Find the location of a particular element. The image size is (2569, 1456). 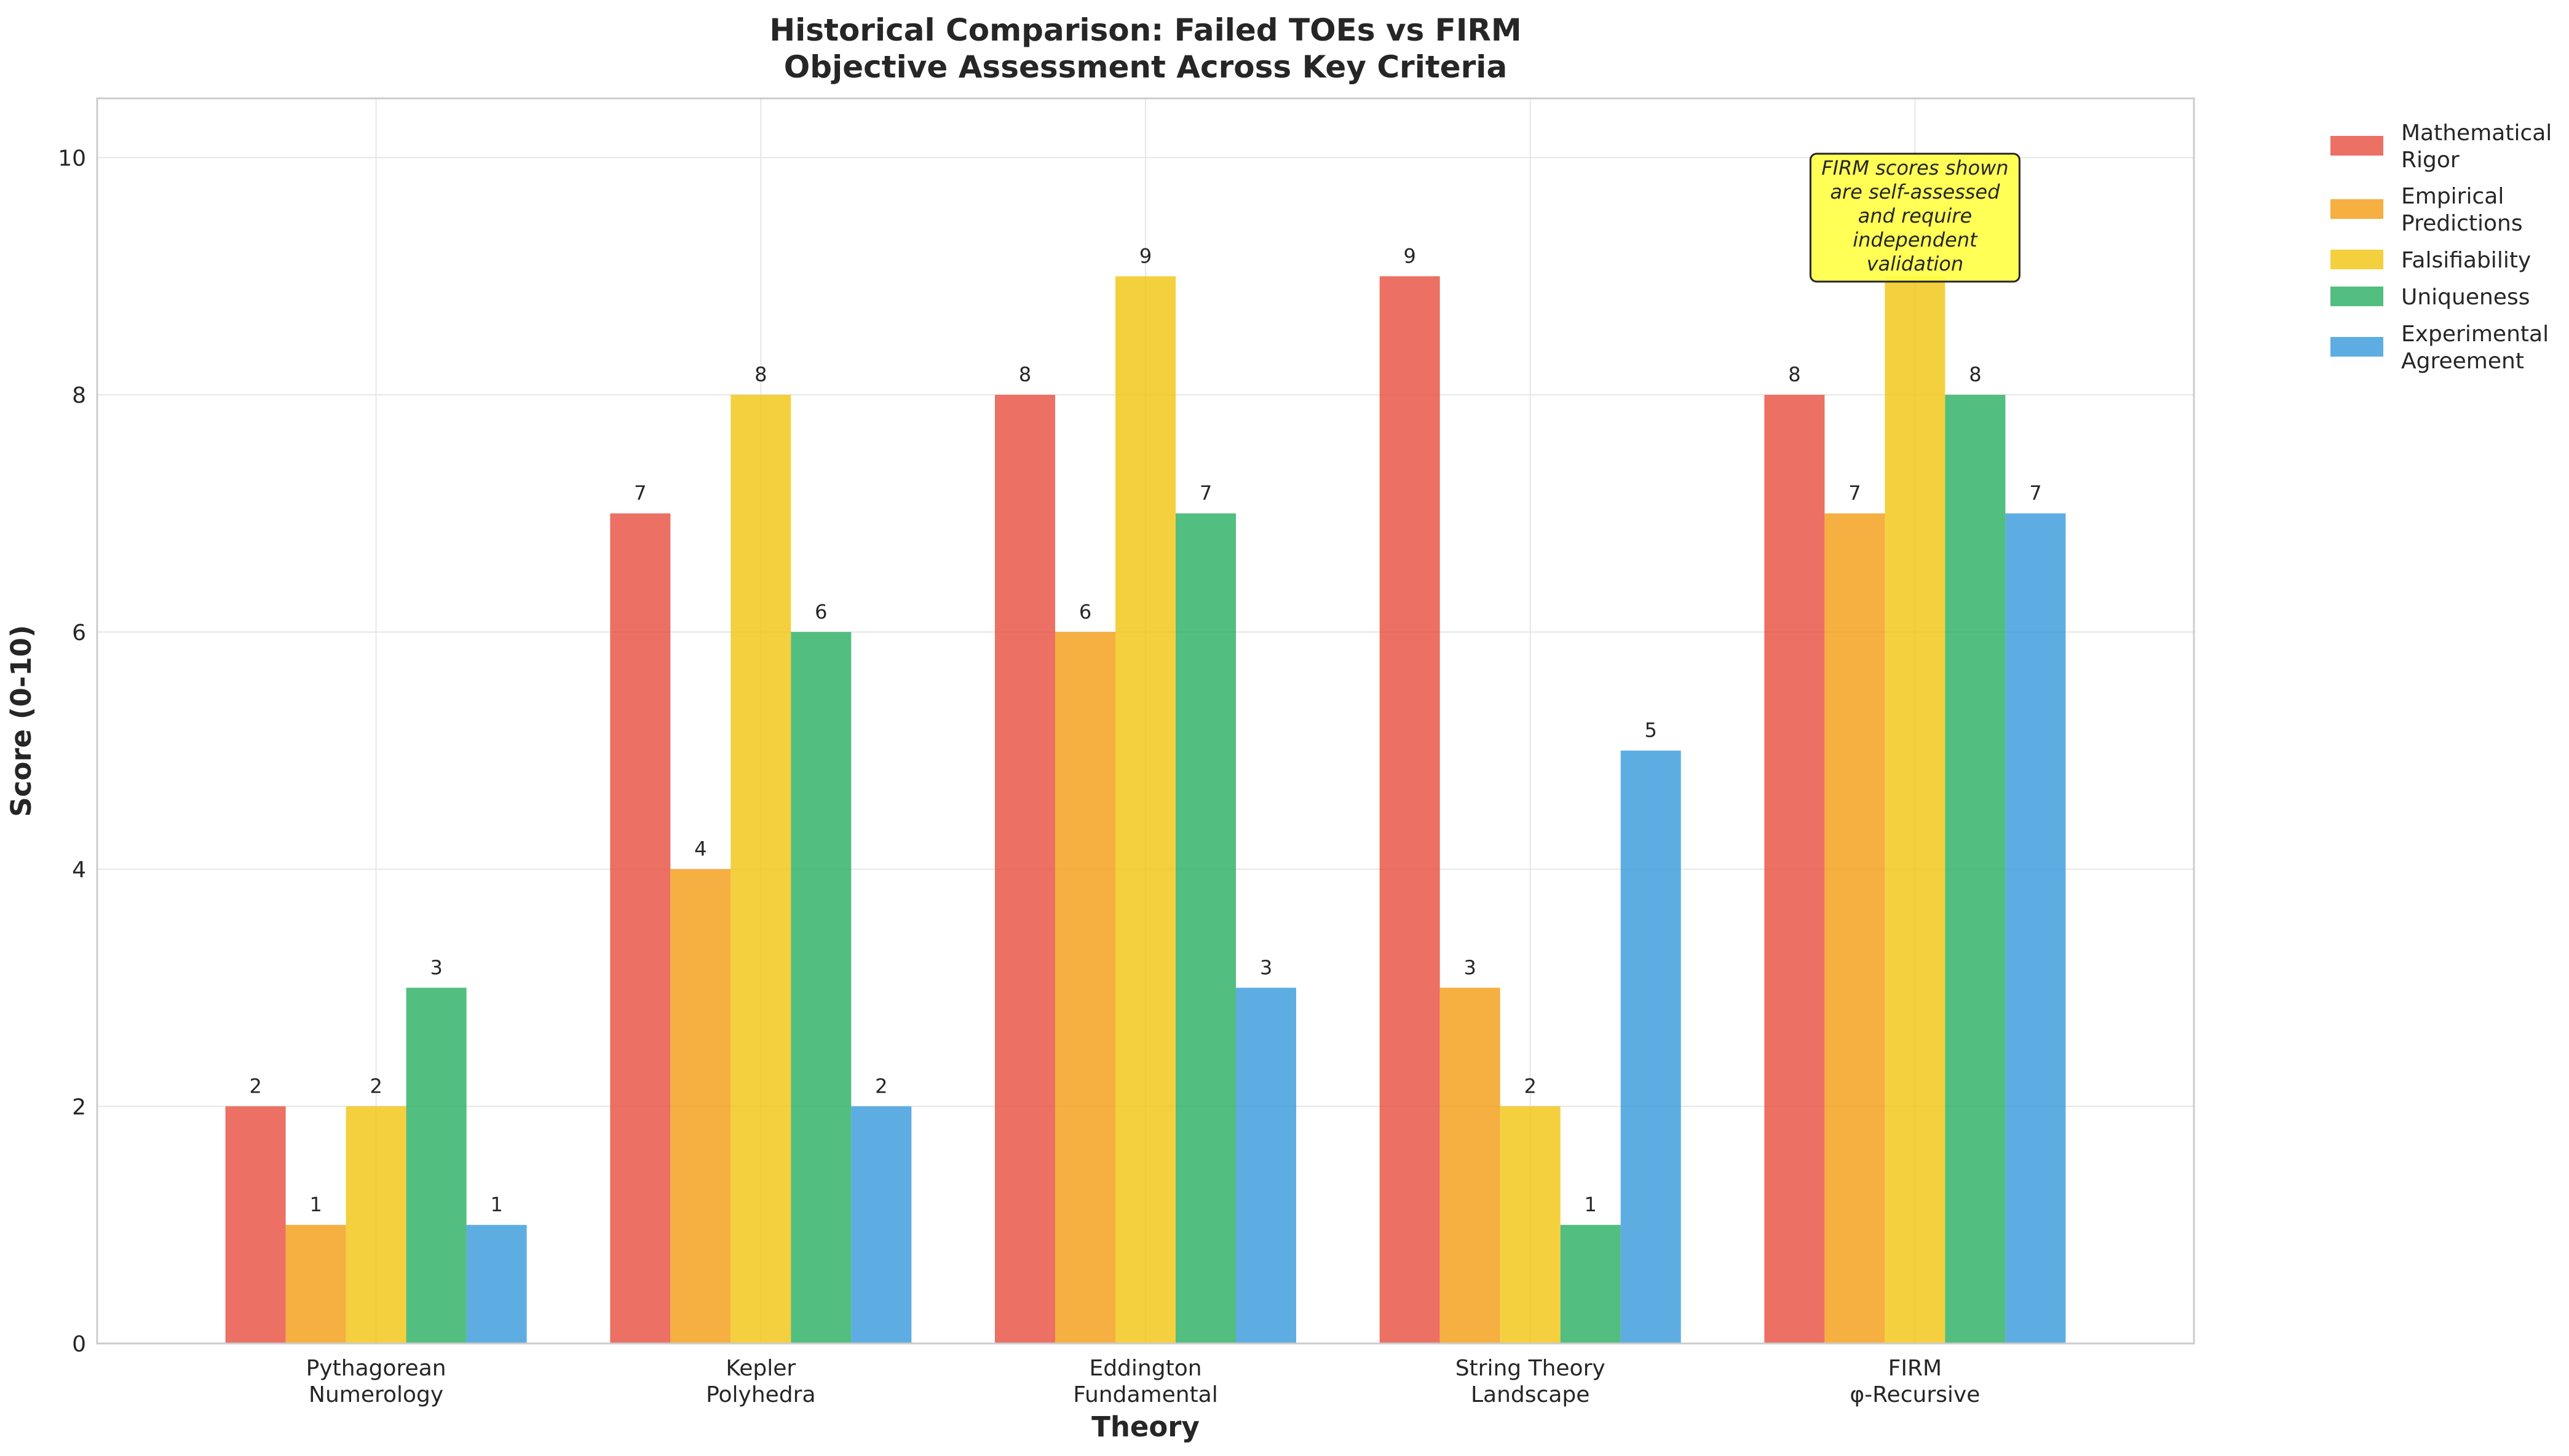

bar-value-label: 9 is located at coordinates (1145, 256).